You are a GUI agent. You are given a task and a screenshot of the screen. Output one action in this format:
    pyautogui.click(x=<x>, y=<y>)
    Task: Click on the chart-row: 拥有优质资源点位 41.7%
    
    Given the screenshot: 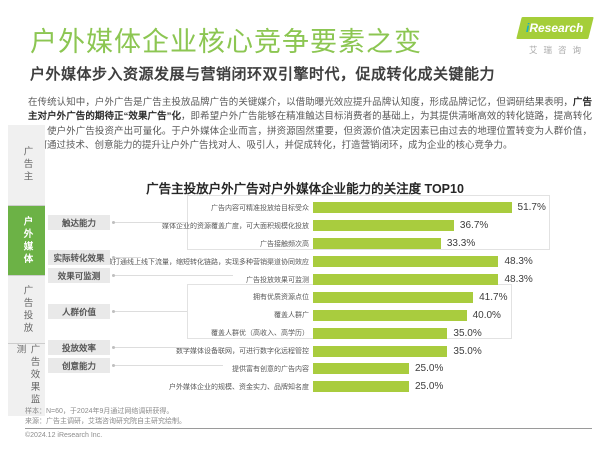 What is the action you would take?
    pyautogui.click(x=300, y=297)
    